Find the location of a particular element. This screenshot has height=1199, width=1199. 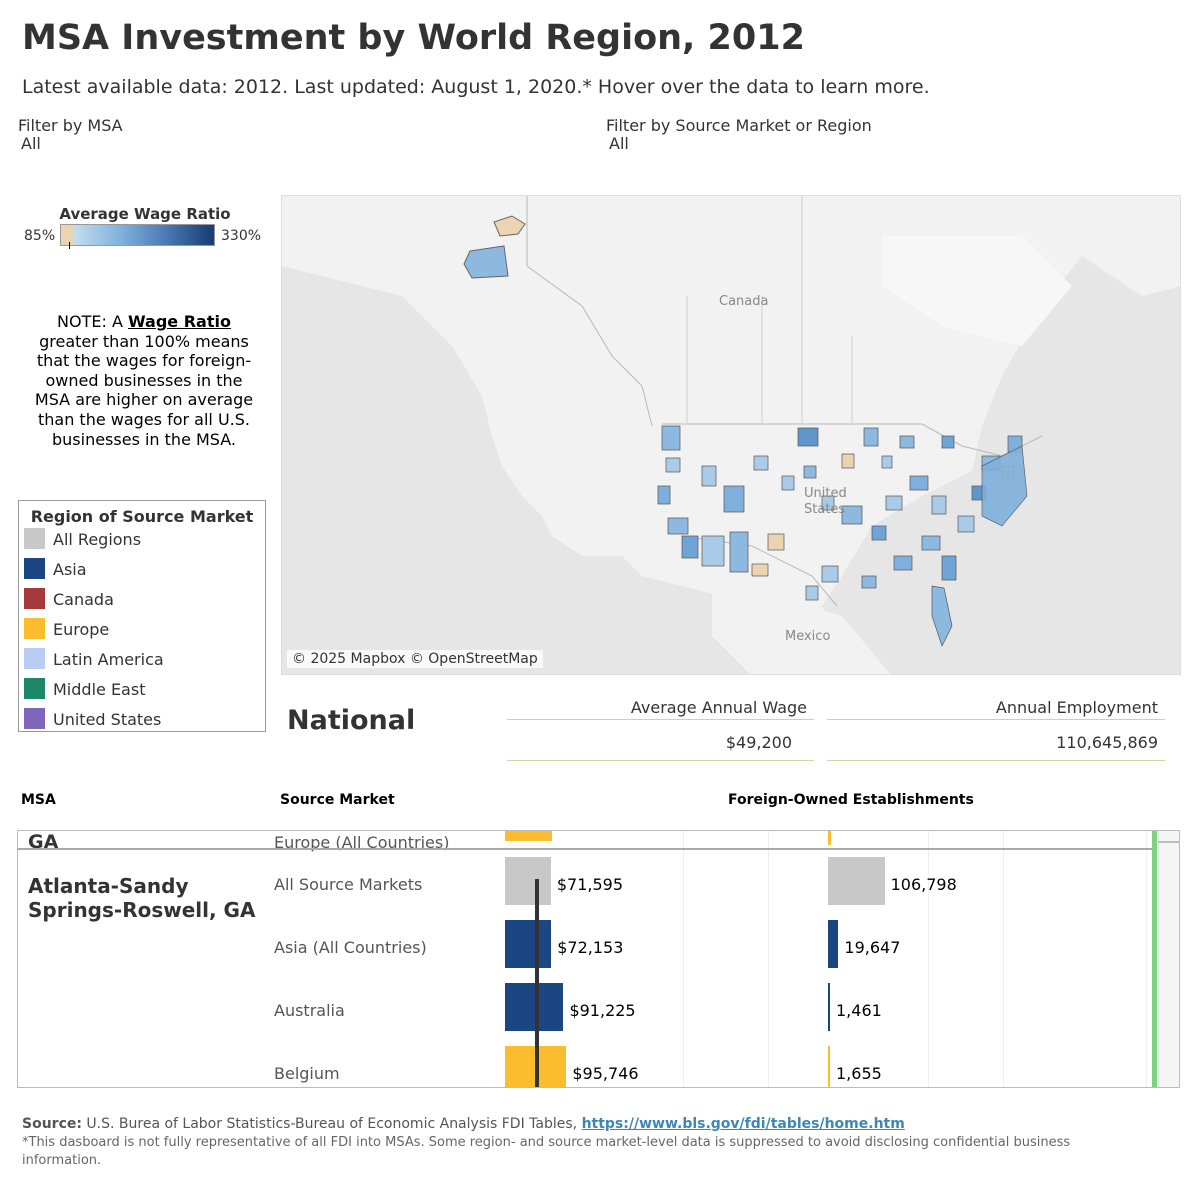

scrollbar-thumb is located at coordinates (1154, 959).